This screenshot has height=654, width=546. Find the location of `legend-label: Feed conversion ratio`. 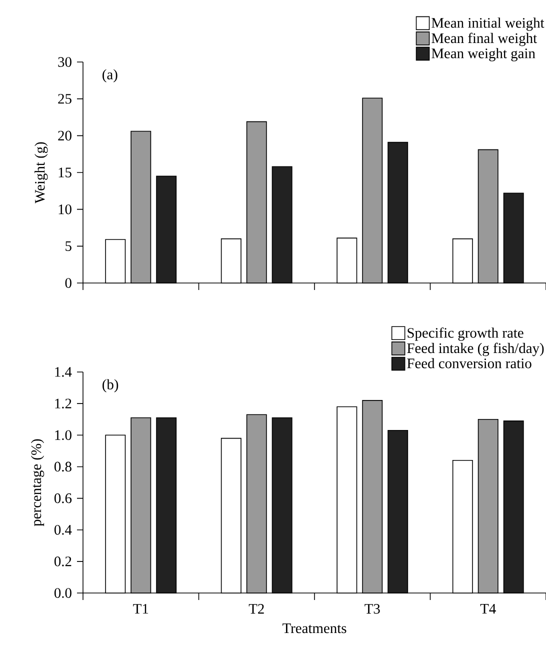

legend-label: Feed conversion ratio is located at coordinates (469, 363).